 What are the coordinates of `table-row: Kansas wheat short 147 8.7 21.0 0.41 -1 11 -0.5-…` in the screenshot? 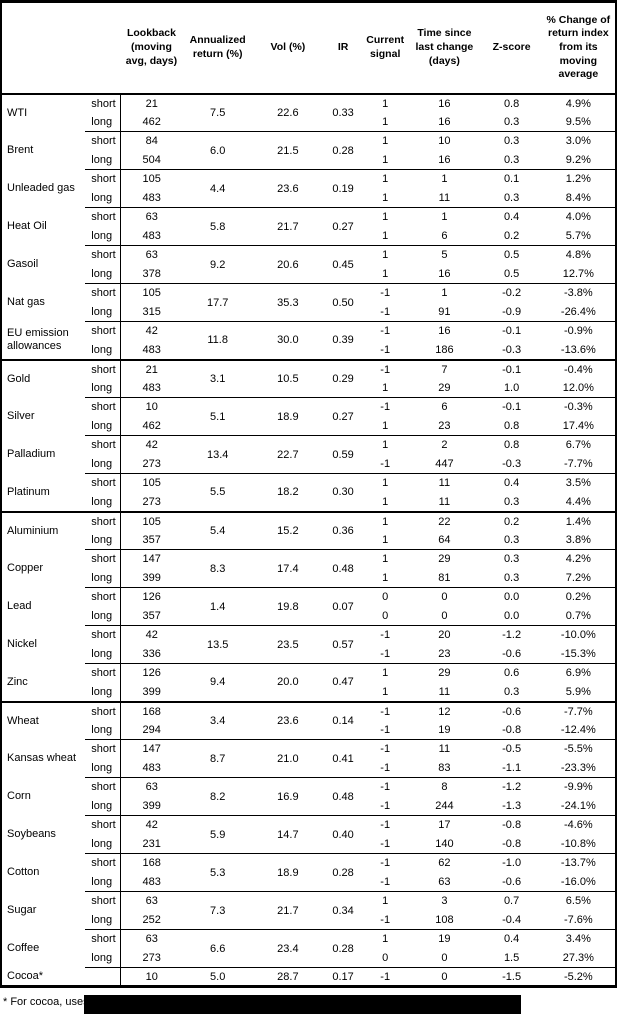 It's located at (308, 758).